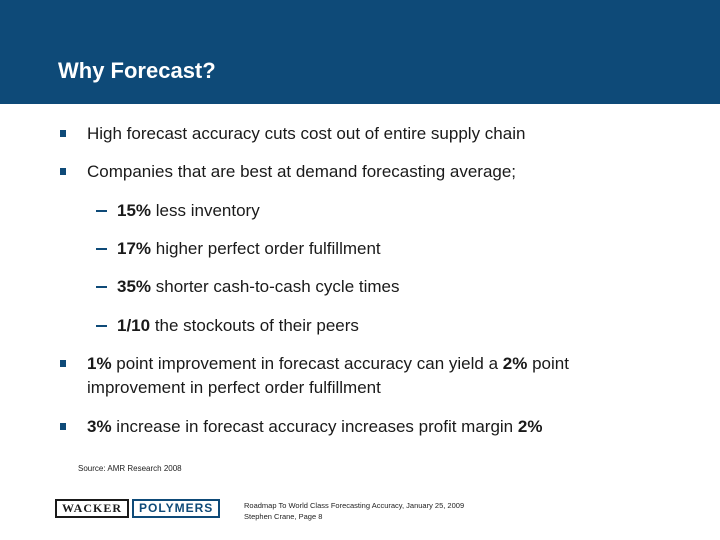 The width and height of the screenshot is (720, 540). Describe the element at coordinates (283, 516) in the screenshot. I see `footer-line-2: Stephen Crane, Page 8` at that location.